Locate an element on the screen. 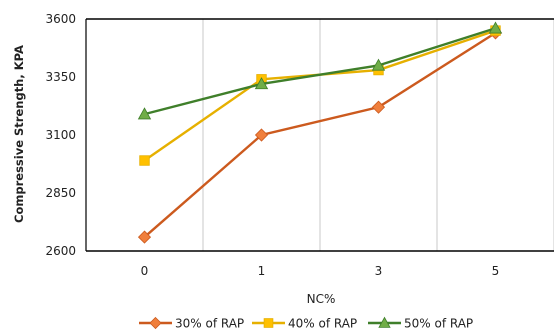 The width and height of the screenshot is (554, 332). y-tick-label: 3100 is located at coordinates (60, 135).